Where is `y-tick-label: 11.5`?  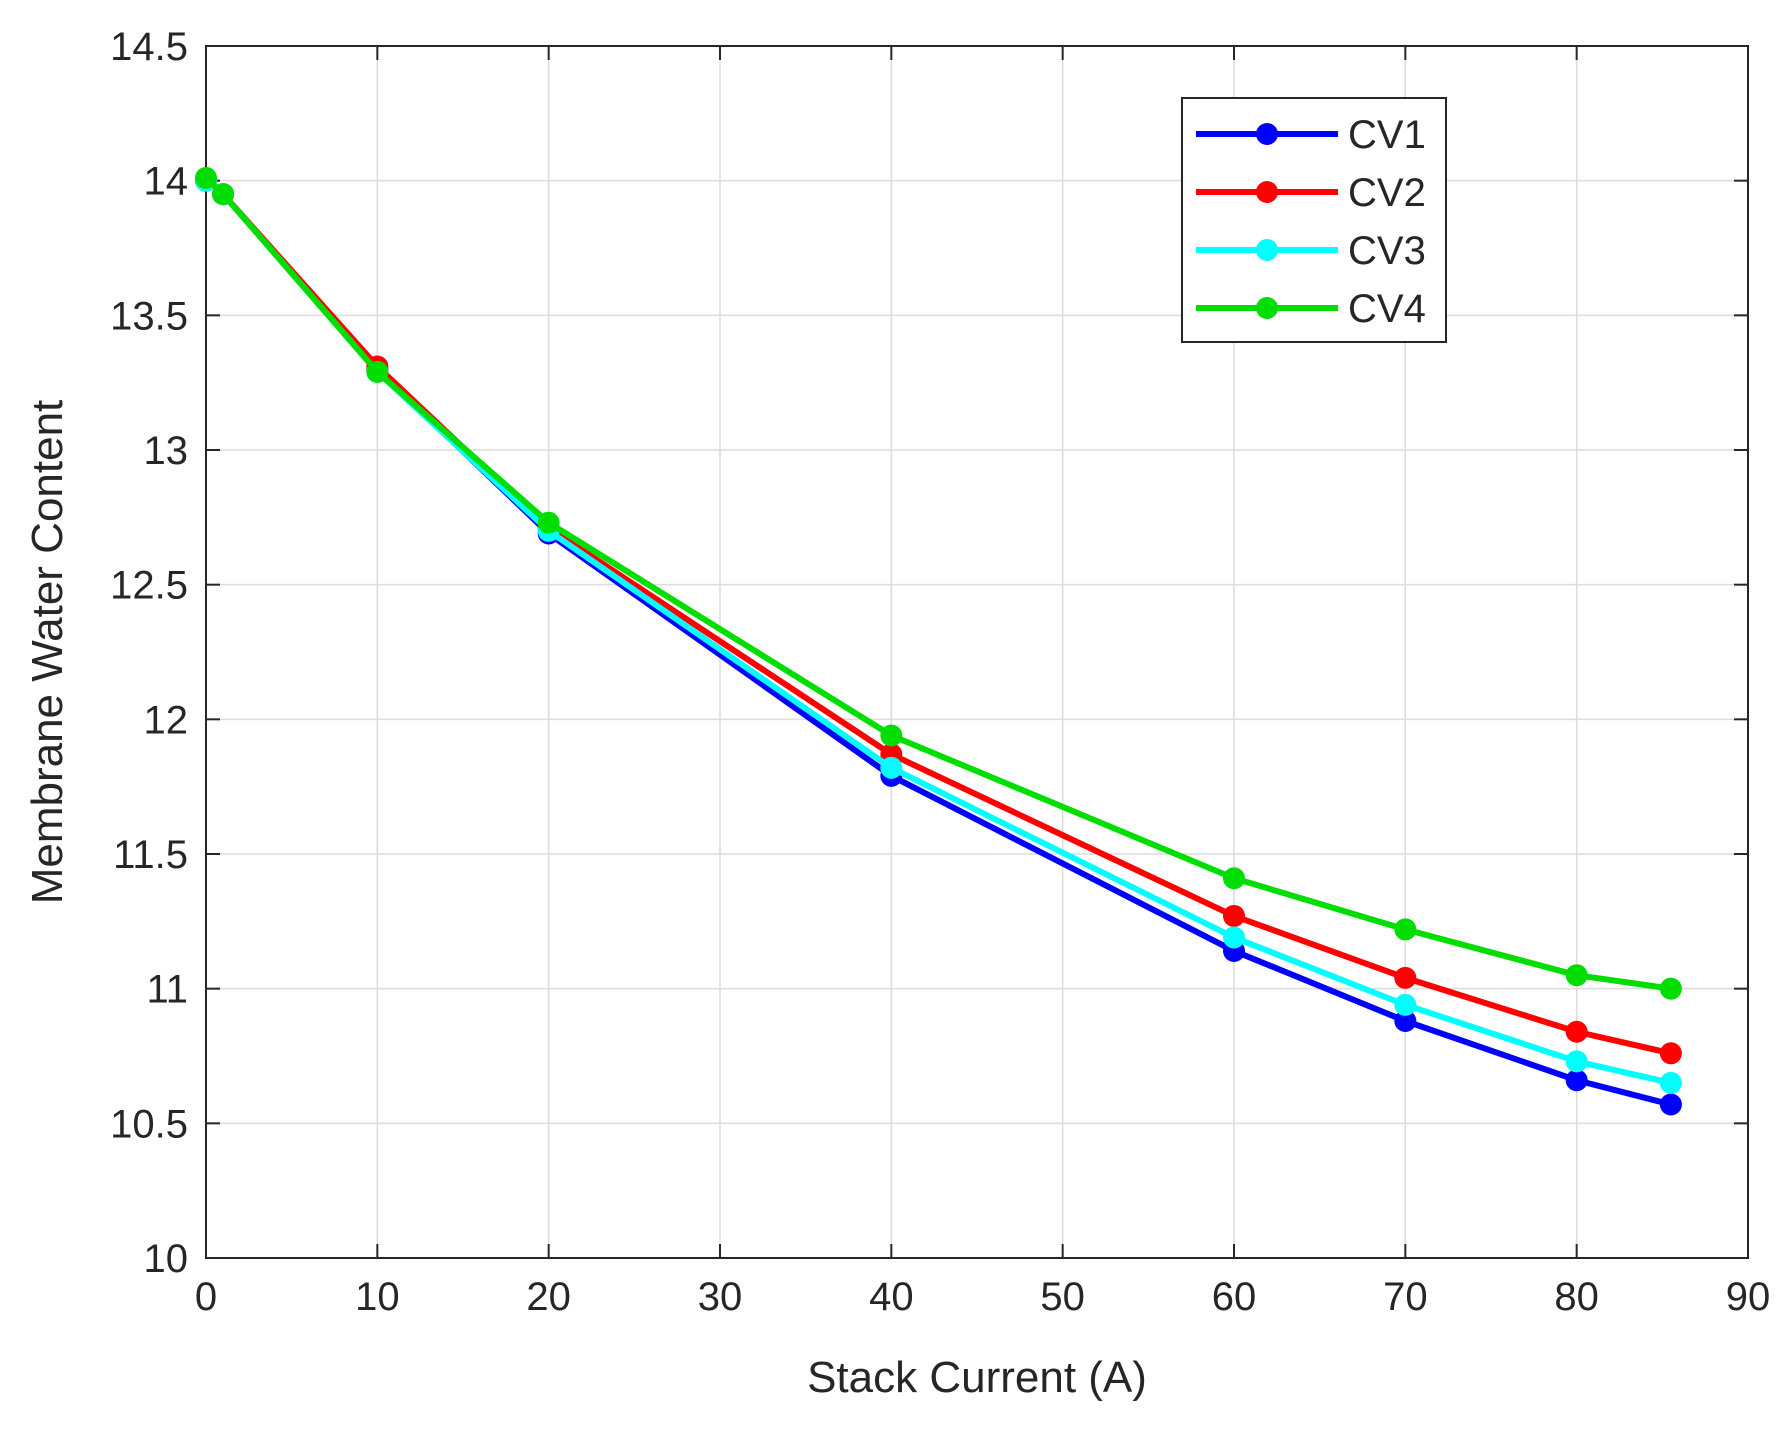 y-tick-label: 11.5 is located at coordinates (150, 855).